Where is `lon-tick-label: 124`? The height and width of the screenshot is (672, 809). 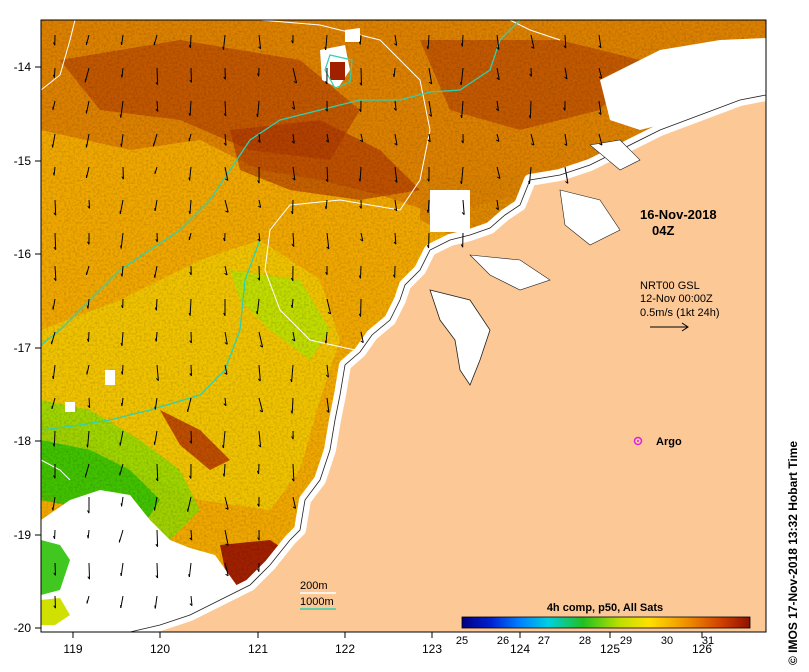
lon-tick-label: 124 is located at coordinates (520, 649).